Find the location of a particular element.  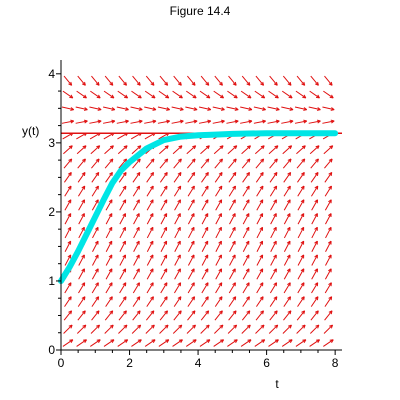

x-axis-label: t is located at coordinates (277, 384).